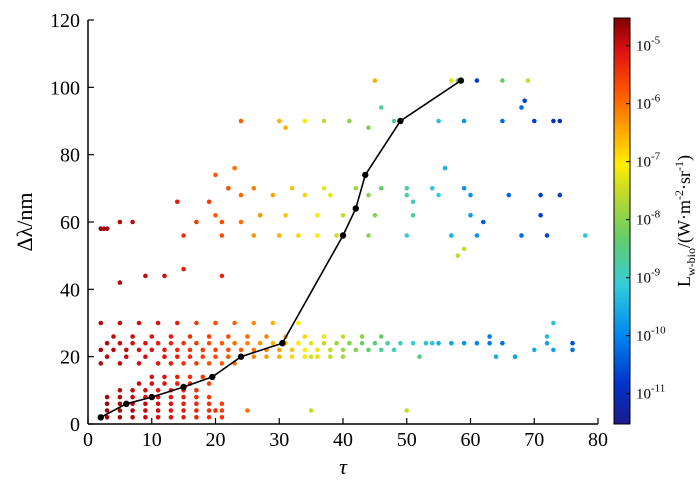  What do you see at coordinates (407, 440) in the screenshot?
I see `x-tick-label: 50` at bounding box center [407, 440].